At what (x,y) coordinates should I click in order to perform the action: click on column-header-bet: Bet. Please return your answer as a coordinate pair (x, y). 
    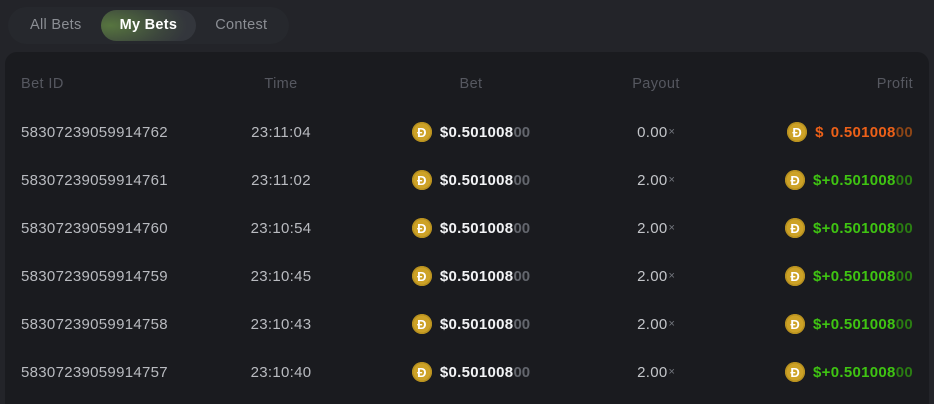
    Looking at the image, I should click on (471, 84).